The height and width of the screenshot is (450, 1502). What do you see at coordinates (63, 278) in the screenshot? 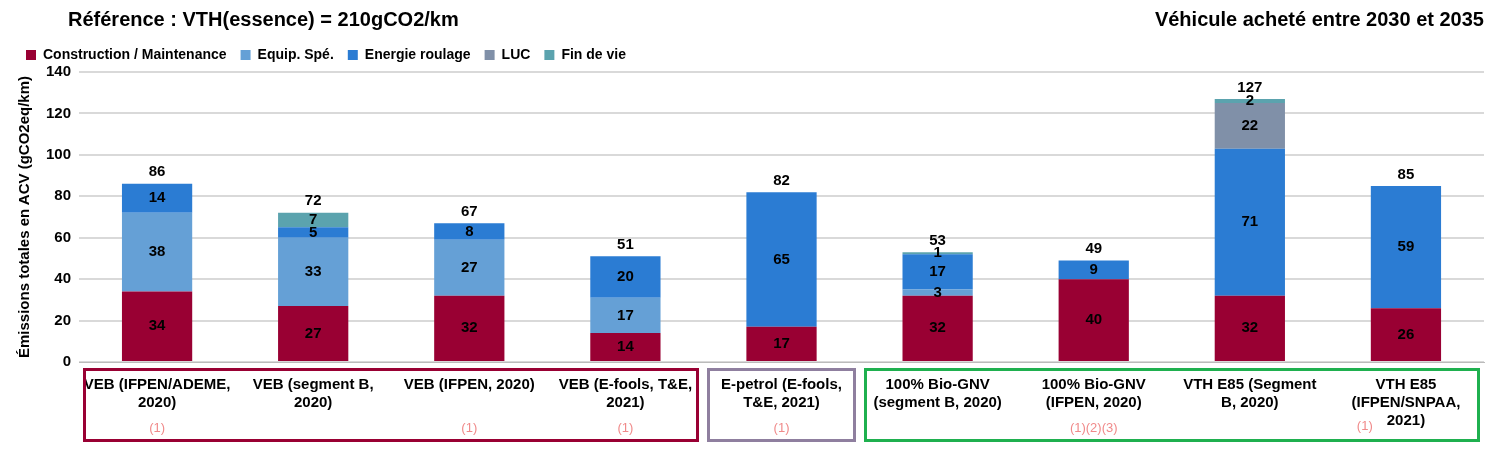
I see `y-tick-label: 40` at bounding box center [63, 278].